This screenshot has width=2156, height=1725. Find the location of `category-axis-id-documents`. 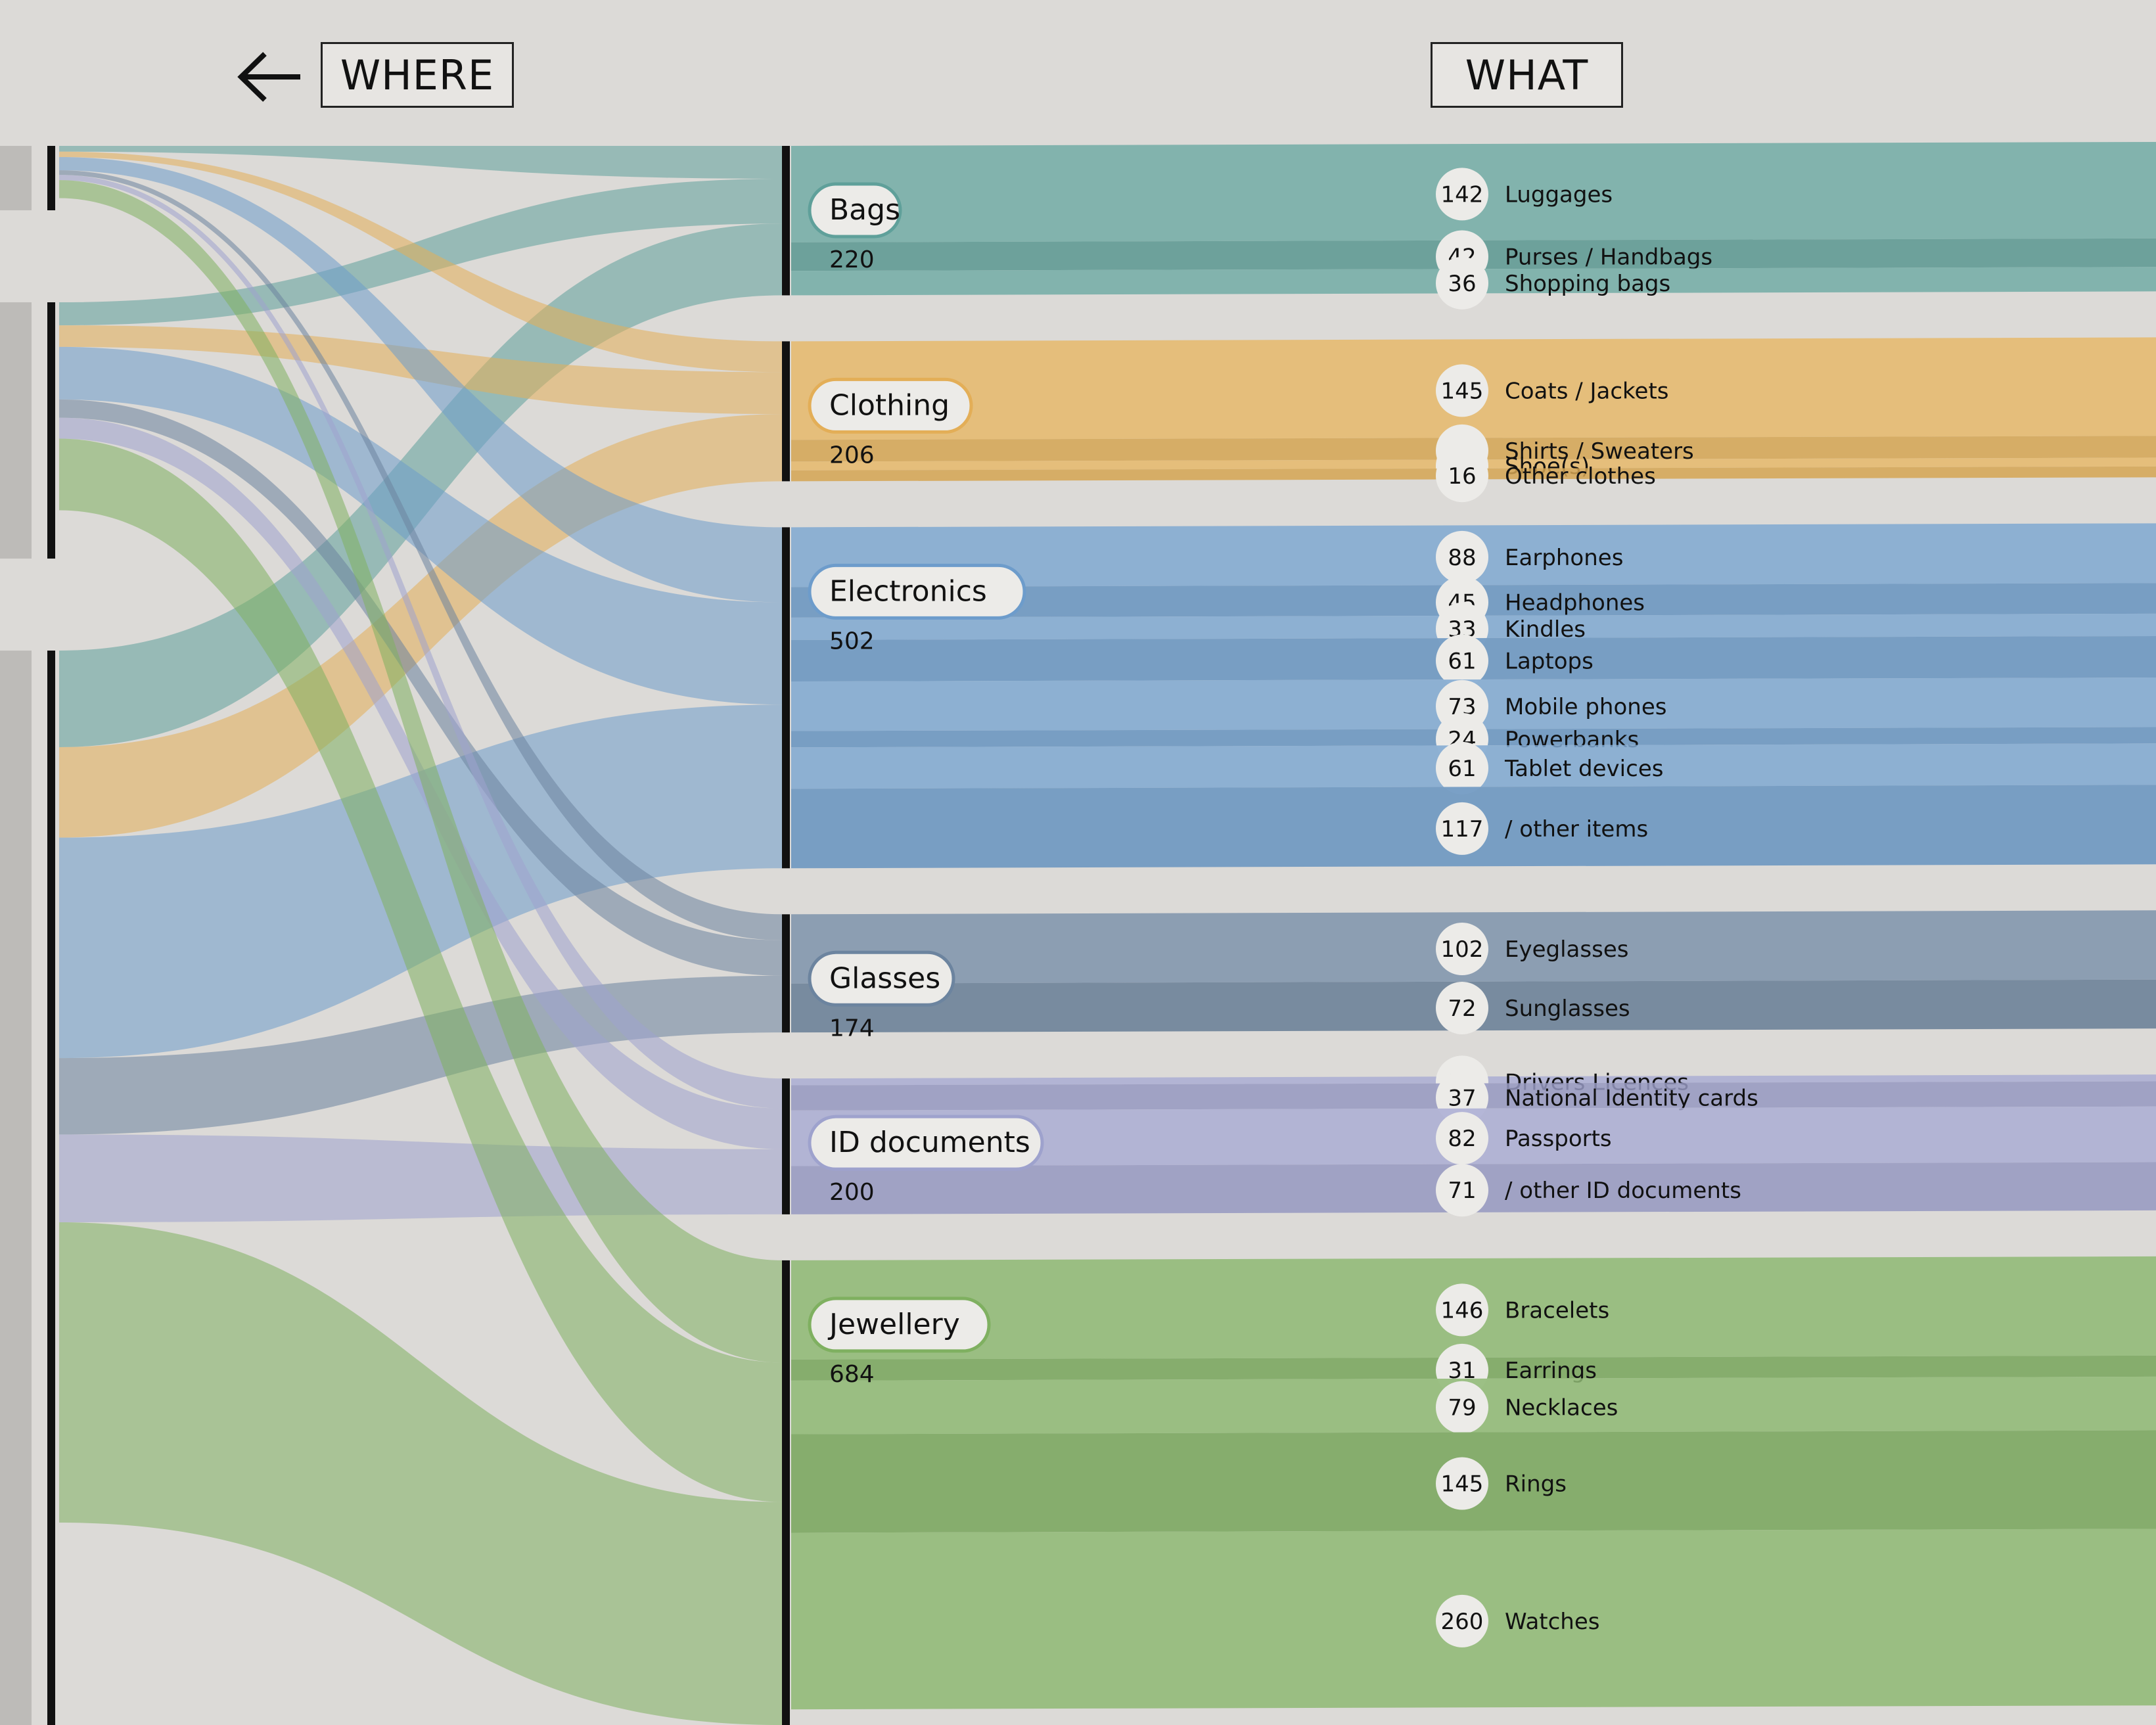

category-axis-id-documents is located at coordinates (786, 1146).